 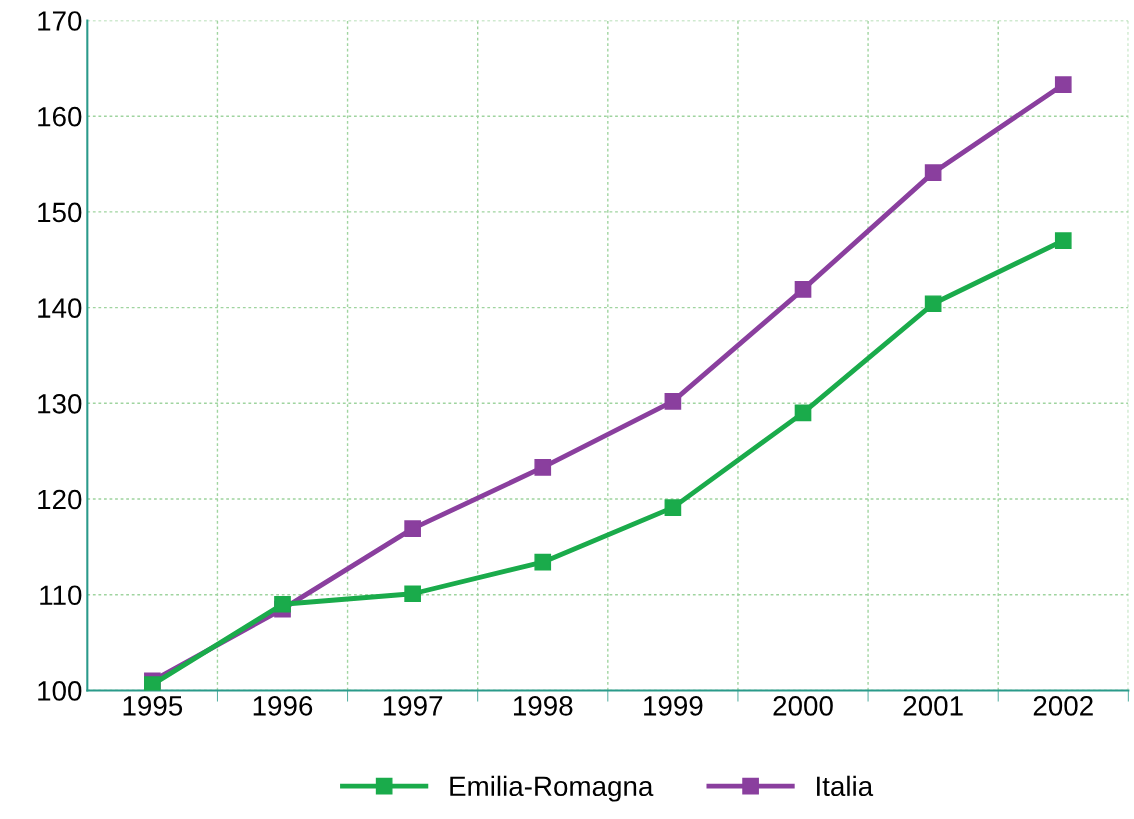 I want to click on x-tick-label: 2000, so click(x=803, y=706).